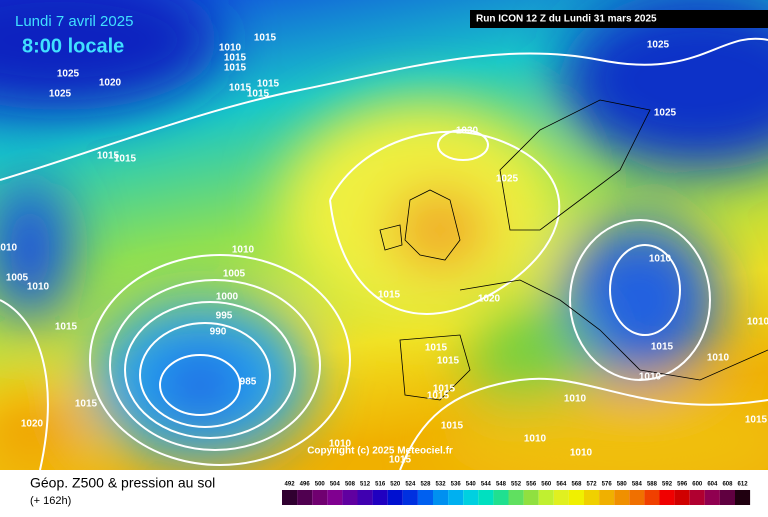 The image size is (768, 517). I want to click on scale-label: 520, so click(395, 485).